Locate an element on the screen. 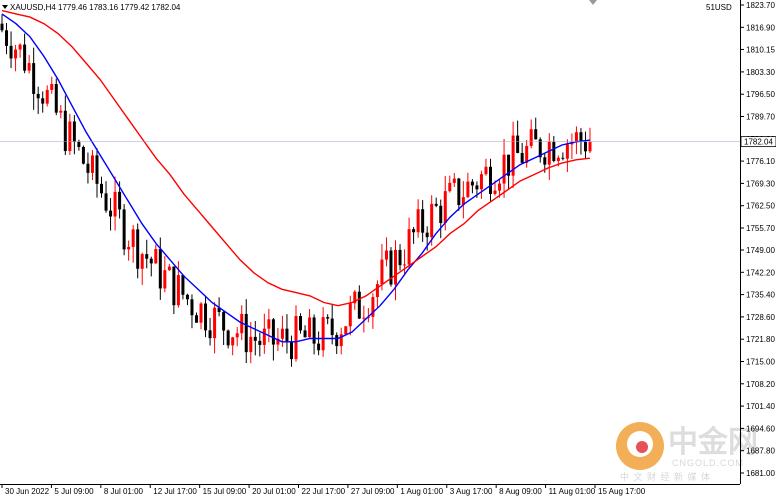  price-tick-label: 1796.50 is located at coordinates (760, 94).